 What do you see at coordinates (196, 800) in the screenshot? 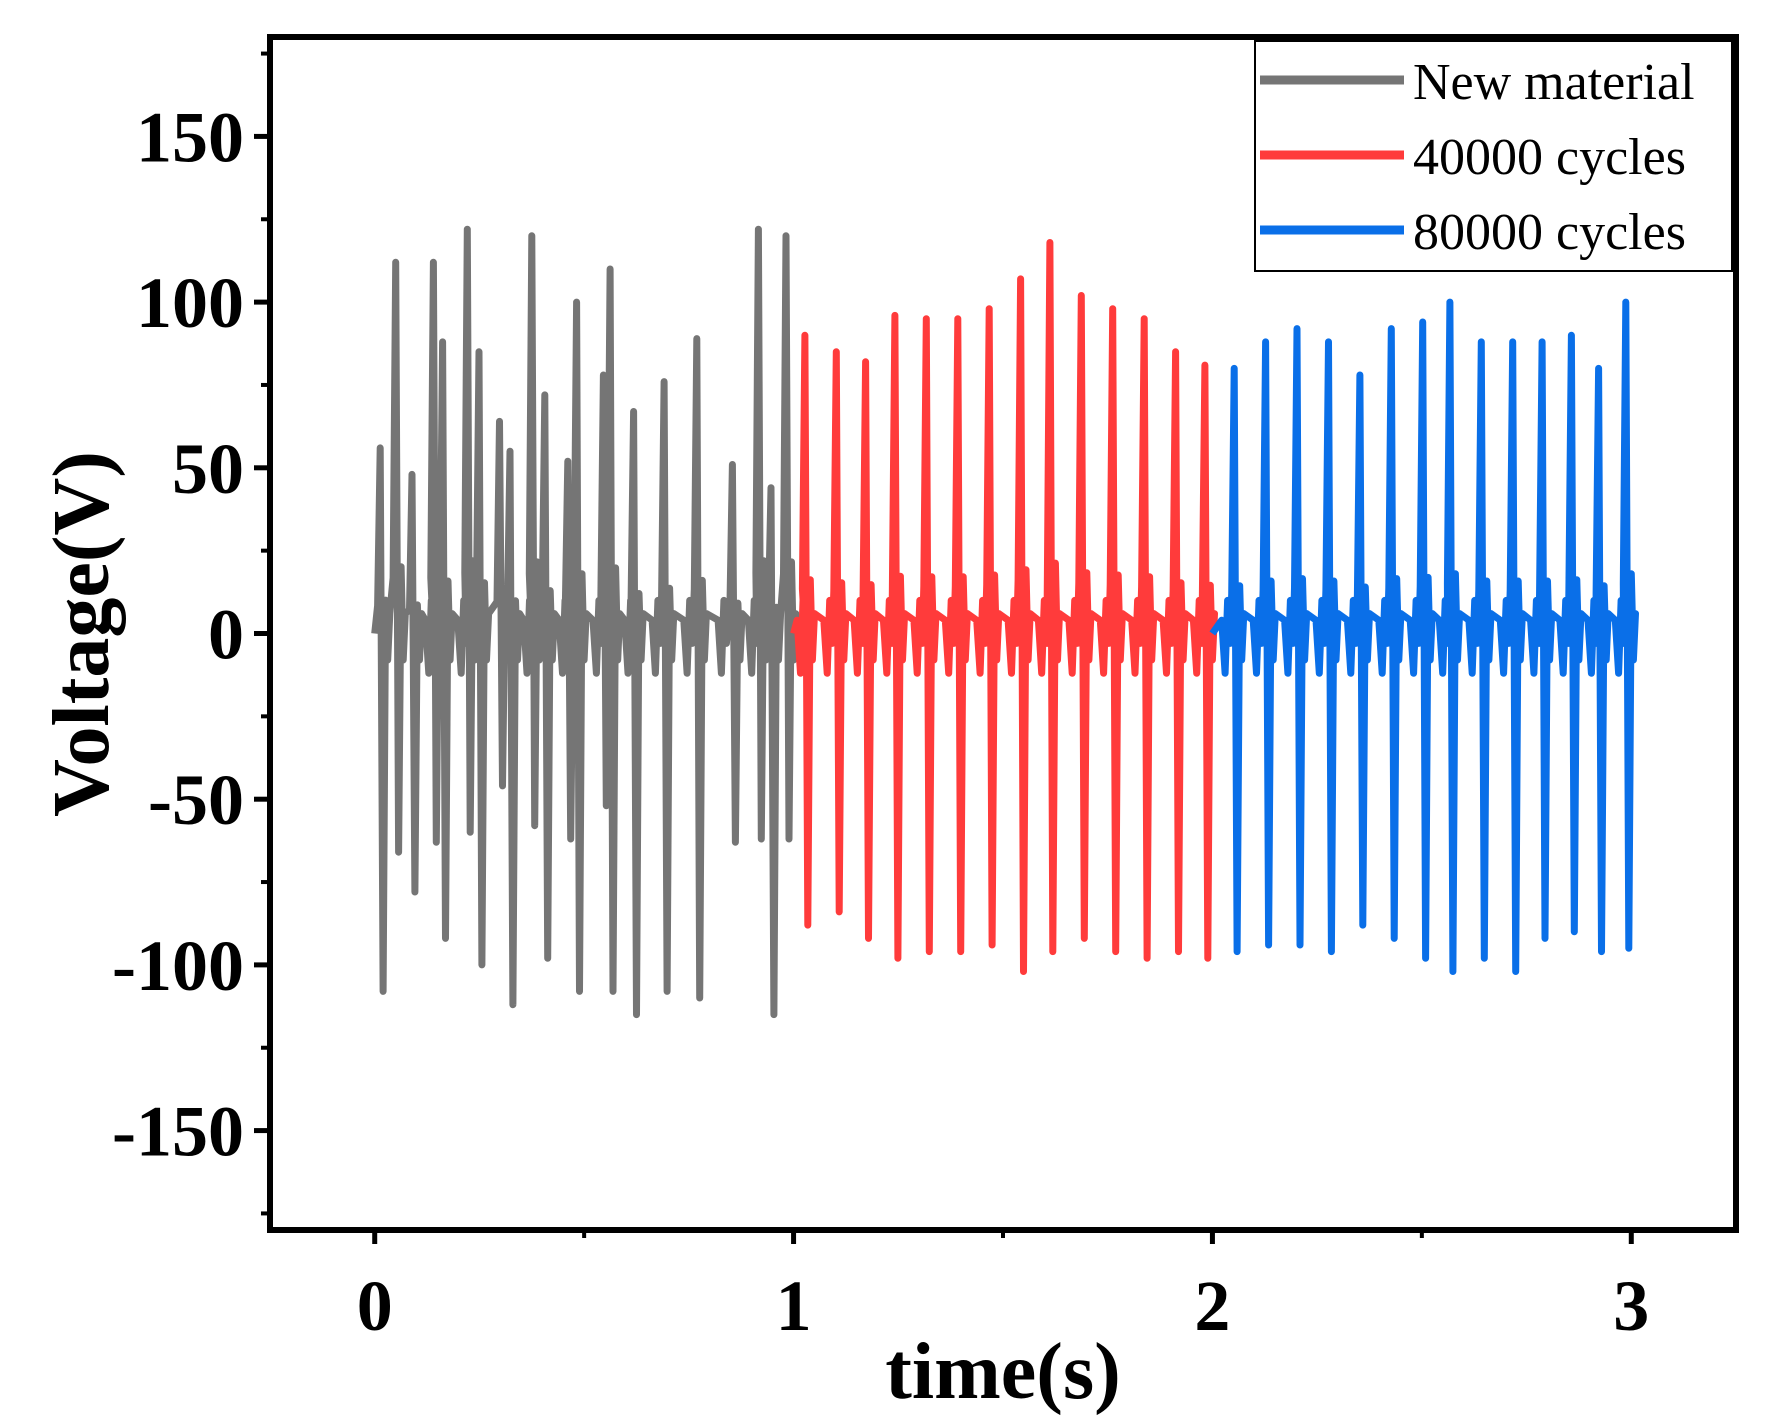
I see `y-tick-label: -50` at bounding box center [196, 800].